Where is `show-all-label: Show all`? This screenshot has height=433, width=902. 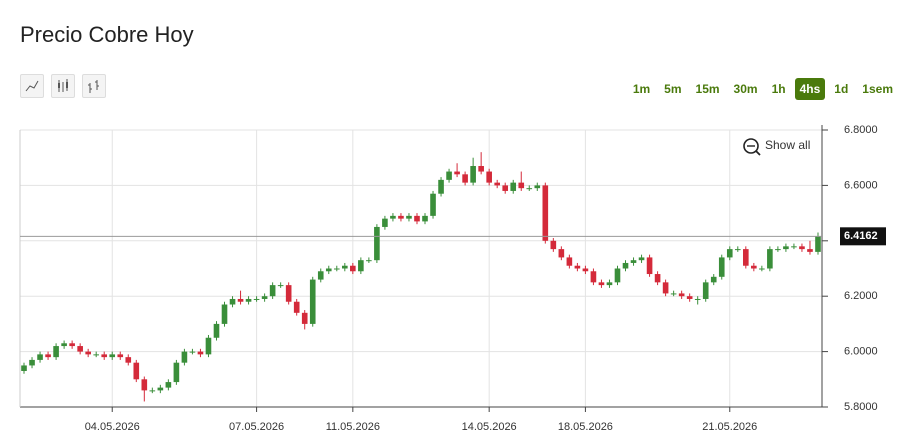
show-all-label: Show all is located at coordinates (787, 145).